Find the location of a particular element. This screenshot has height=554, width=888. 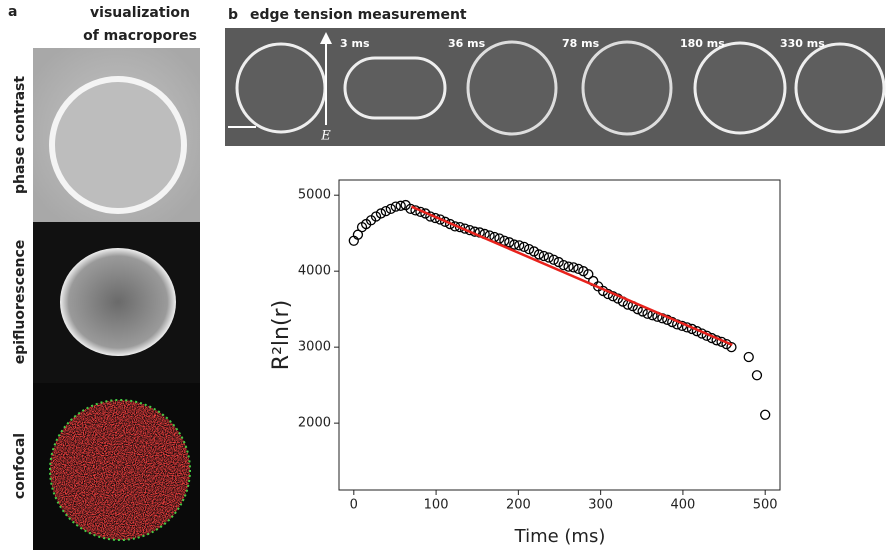

row-label: phase contrast is located at coordinates (20, 135).